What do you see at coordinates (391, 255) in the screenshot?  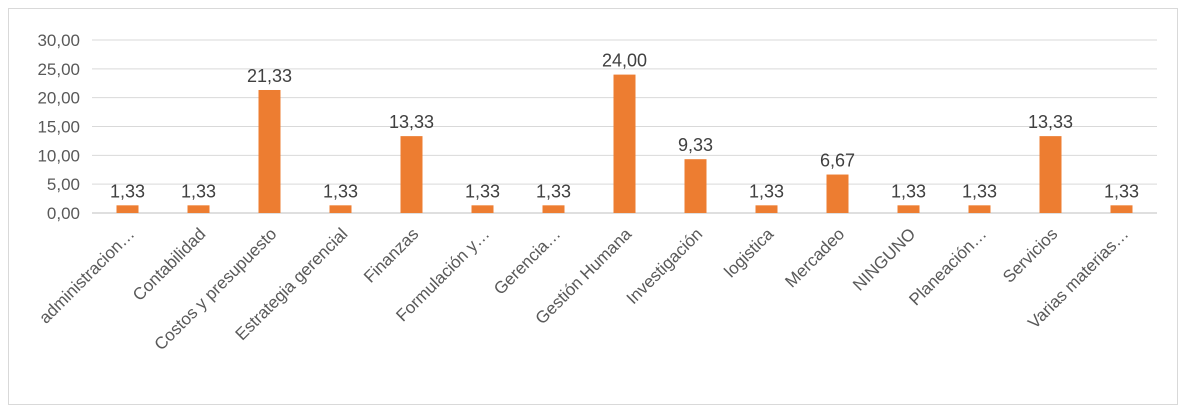 I see `x-tick-label: Finanzas` at bounding box center [391, 255].